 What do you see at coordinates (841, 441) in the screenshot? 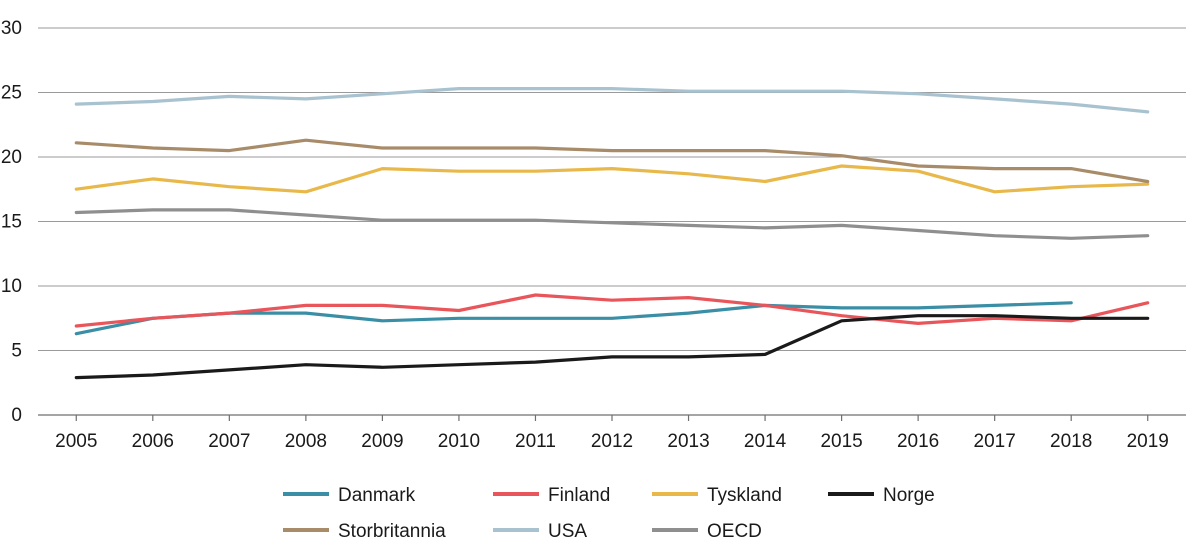
I see `x-tick-label: 2015` at bounding box center [841, 441].